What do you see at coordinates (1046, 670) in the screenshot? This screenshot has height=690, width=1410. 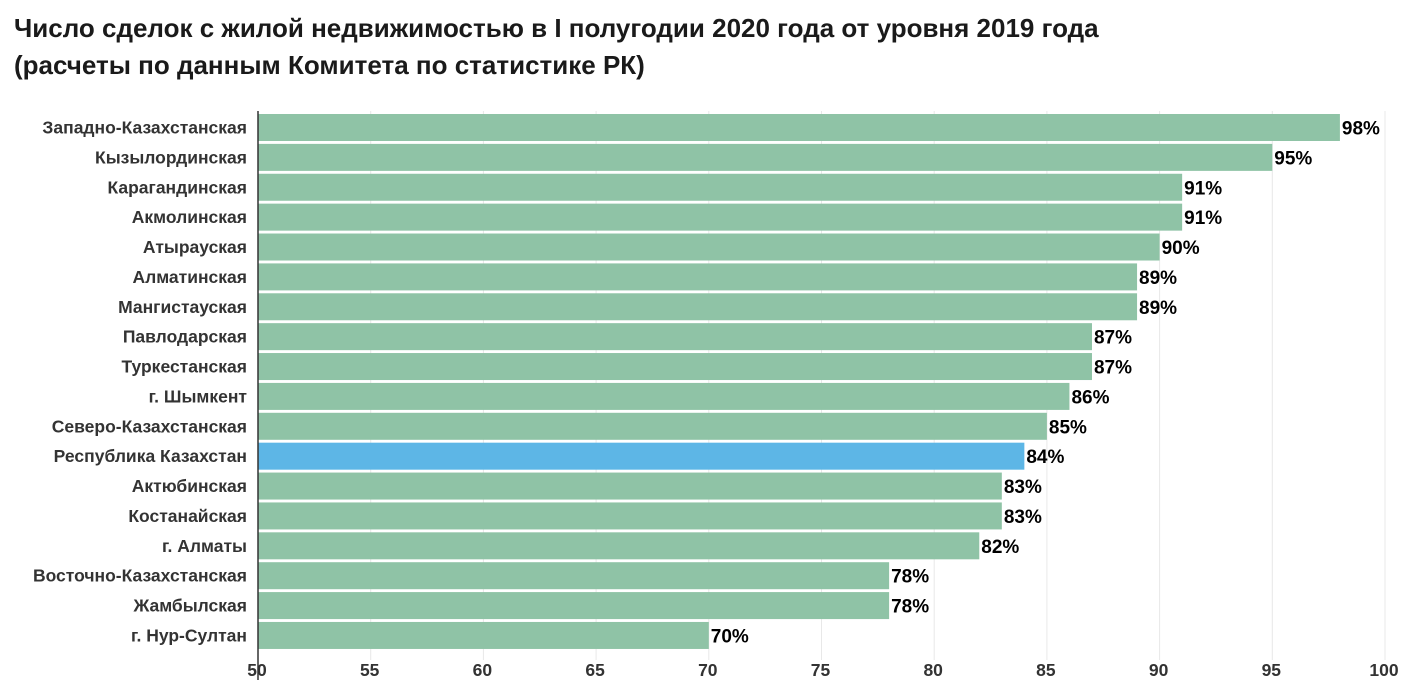 I see `x-tick-label-85: 85` at bounding box center [1046, 670].